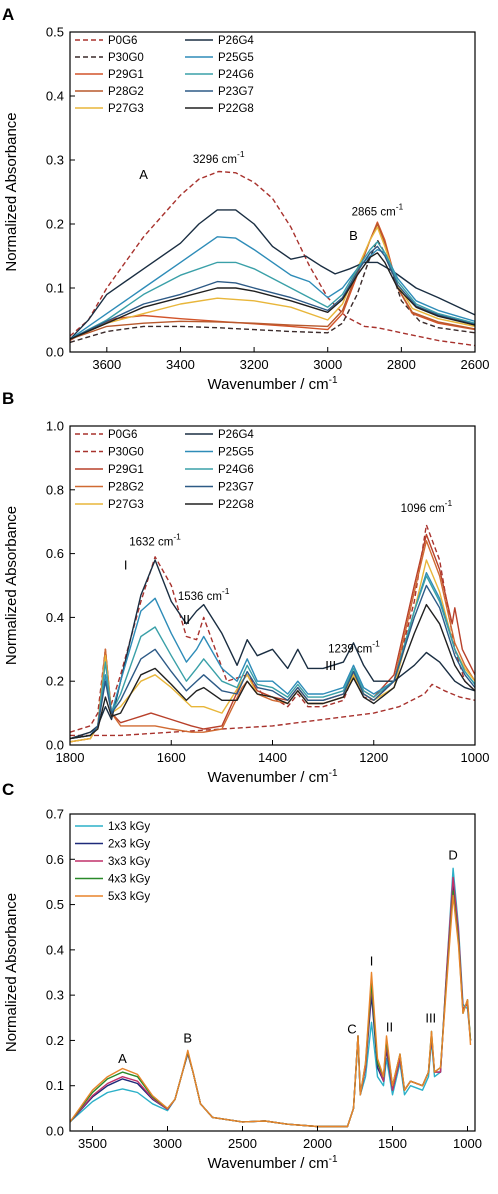  Describe the element at coordinates (129, 862) in the screenshot. I see `legend-label: 3x3 kGy` at that location.